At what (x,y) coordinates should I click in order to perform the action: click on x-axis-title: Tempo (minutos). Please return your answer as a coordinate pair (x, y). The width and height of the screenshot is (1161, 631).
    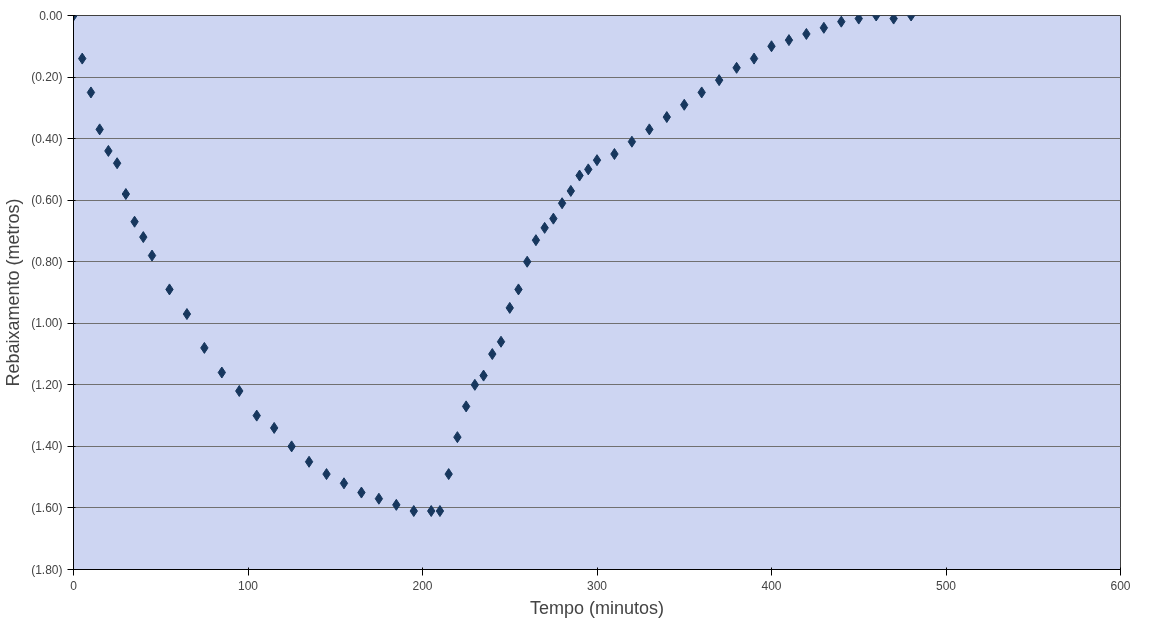
    Looking at the image, I should click on (597, 607).